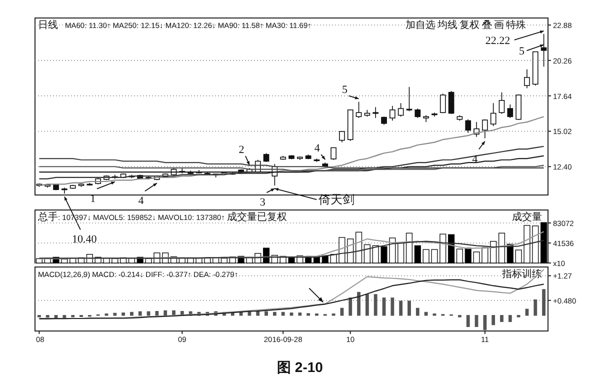 The image size is (599, 389). Describe the element at coordinates (497, 40) in the screenshot. I see `annotation: 22.22` at that location.